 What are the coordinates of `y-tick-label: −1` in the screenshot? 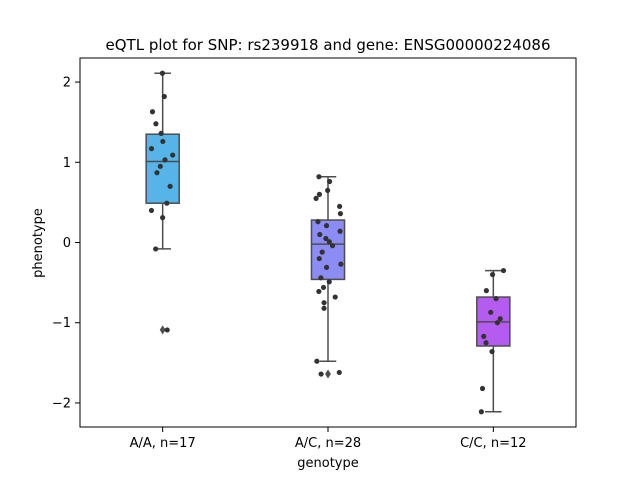 It's located at (61, 323).